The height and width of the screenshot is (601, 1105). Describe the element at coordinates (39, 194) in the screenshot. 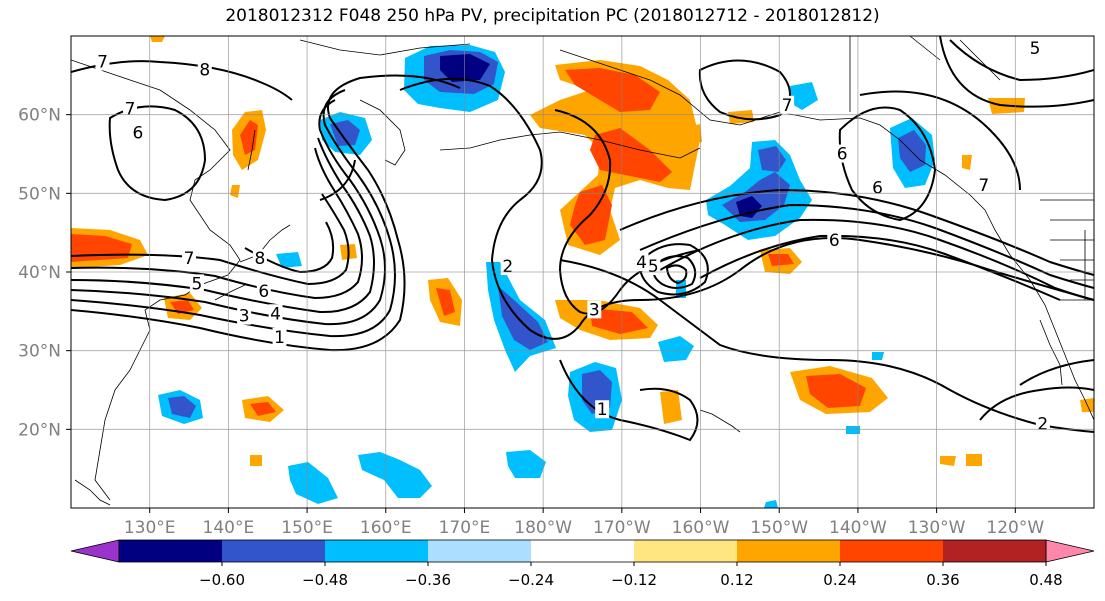

I see `lat-tick-label: 50°N` at that location.